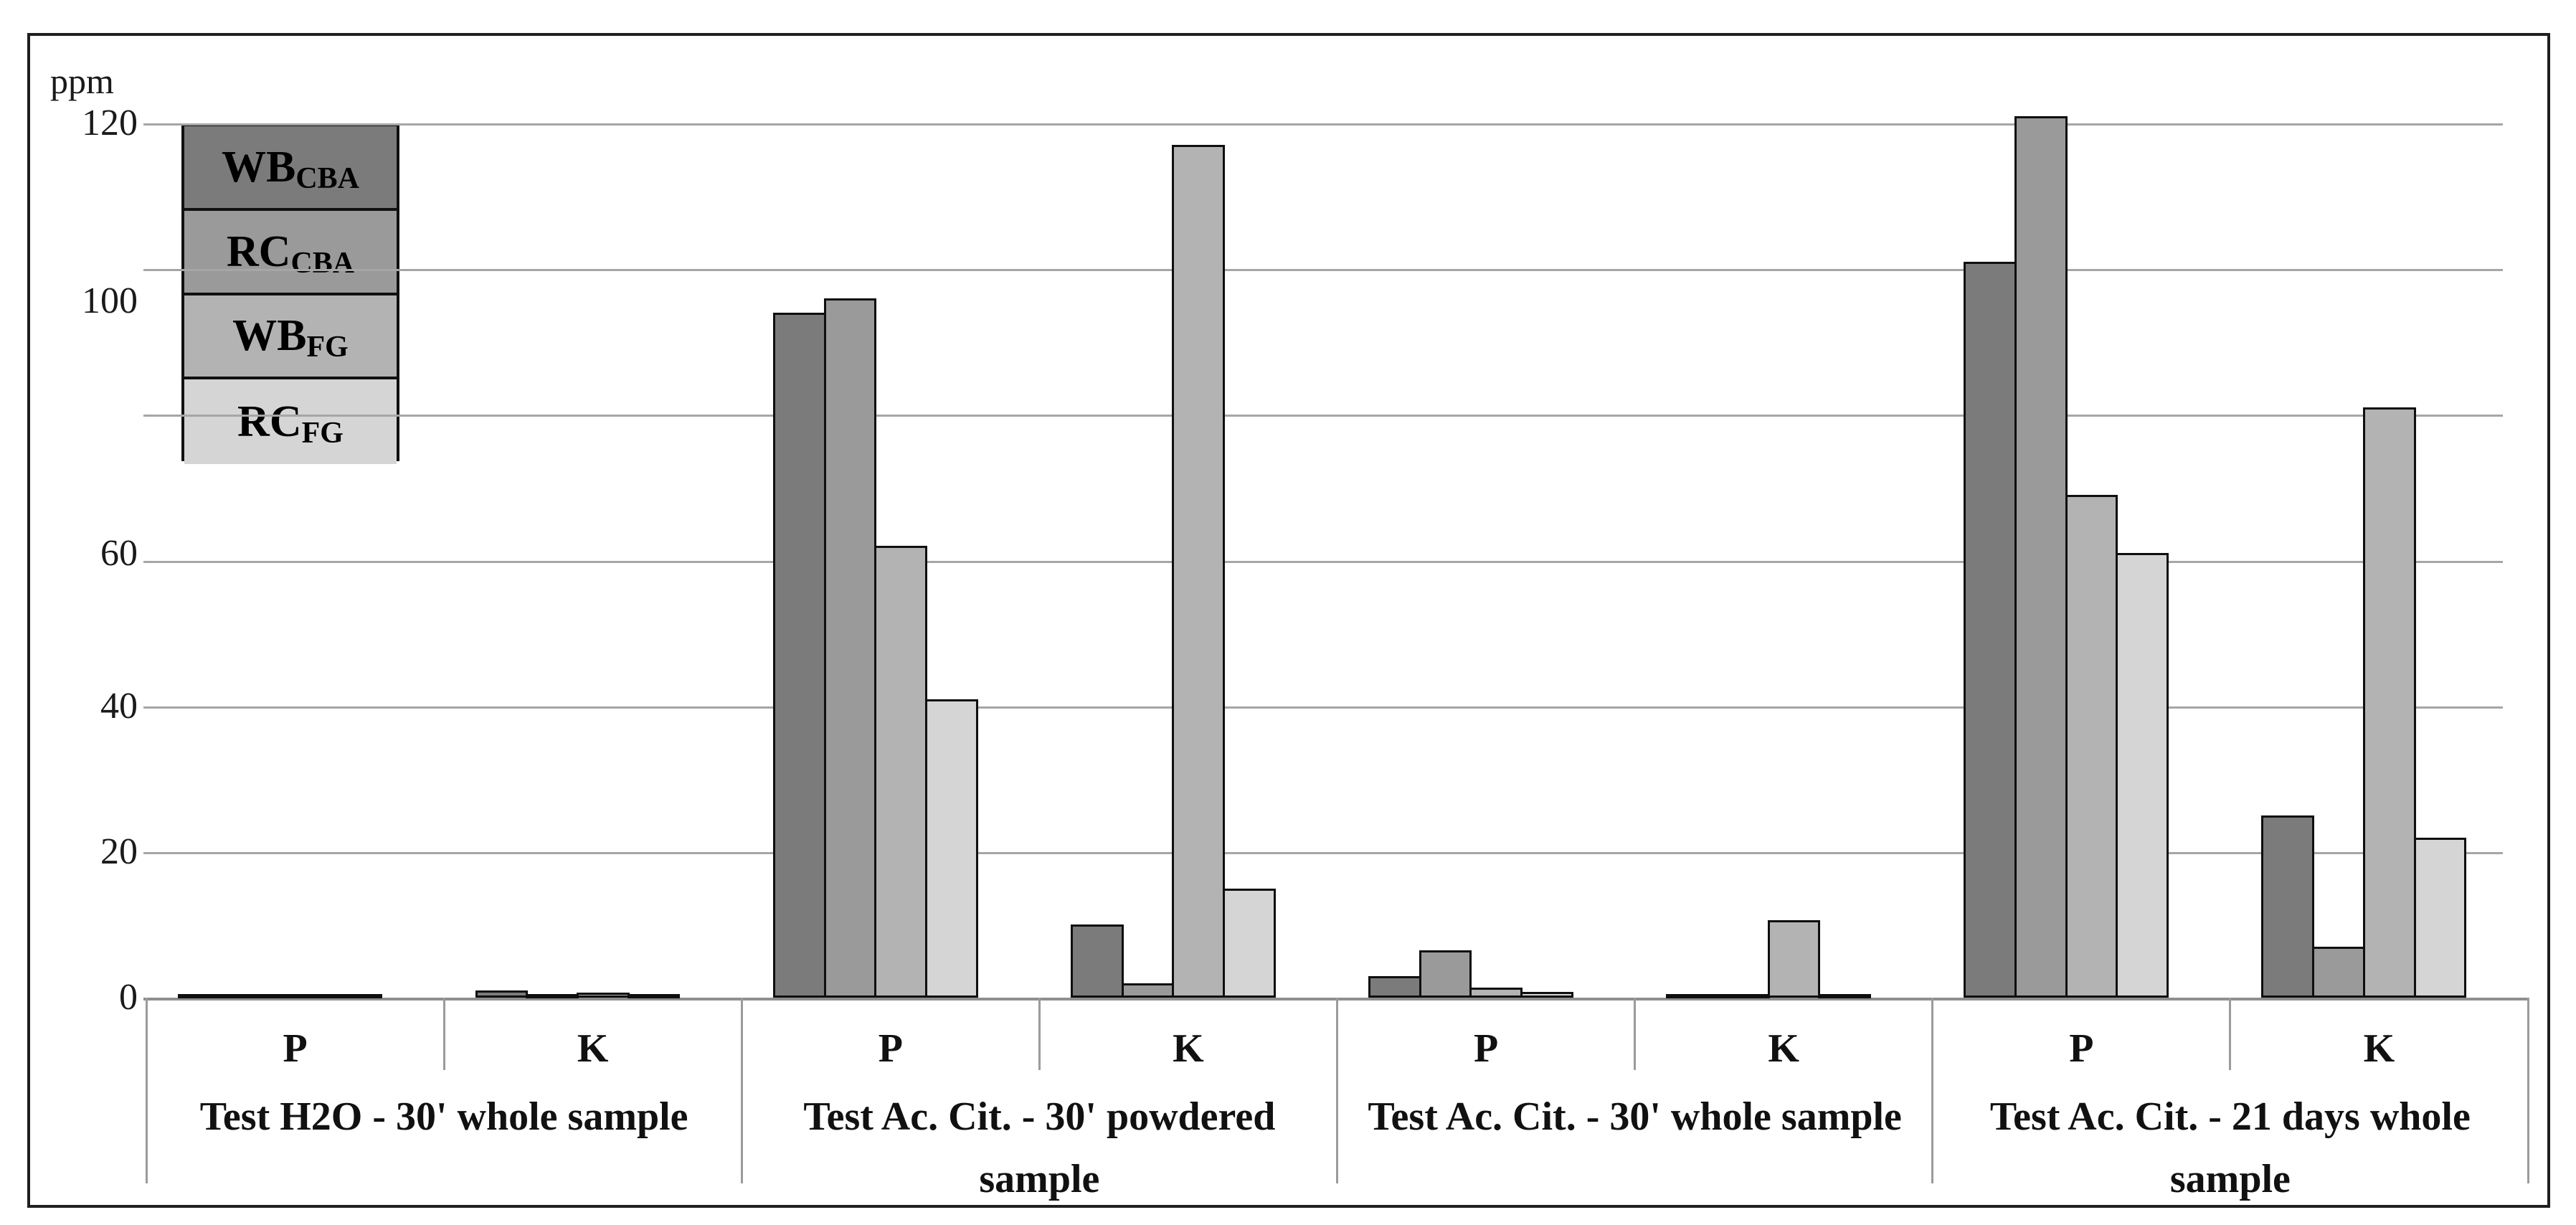 This screenshot has width=2576, height=1225. I want to click on y-tick-label-120: 120, so click(110, 123).